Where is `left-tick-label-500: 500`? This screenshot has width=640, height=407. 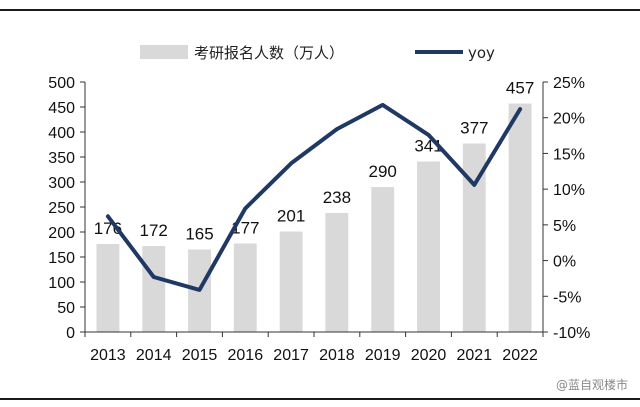
left-tick-label-500: 500 is located at coordinates (61, 83).